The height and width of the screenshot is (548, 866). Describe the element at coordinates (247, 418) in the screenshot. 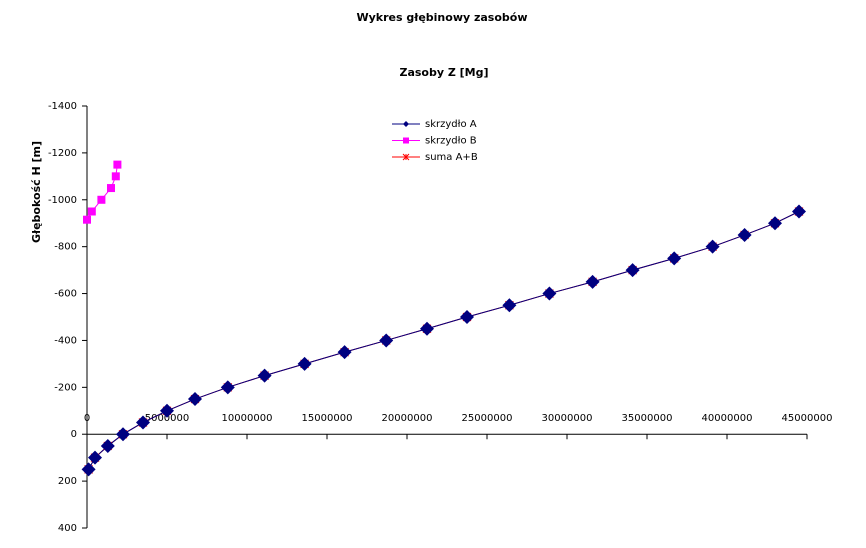

I see `x-tick-label: 10000000` at that location.